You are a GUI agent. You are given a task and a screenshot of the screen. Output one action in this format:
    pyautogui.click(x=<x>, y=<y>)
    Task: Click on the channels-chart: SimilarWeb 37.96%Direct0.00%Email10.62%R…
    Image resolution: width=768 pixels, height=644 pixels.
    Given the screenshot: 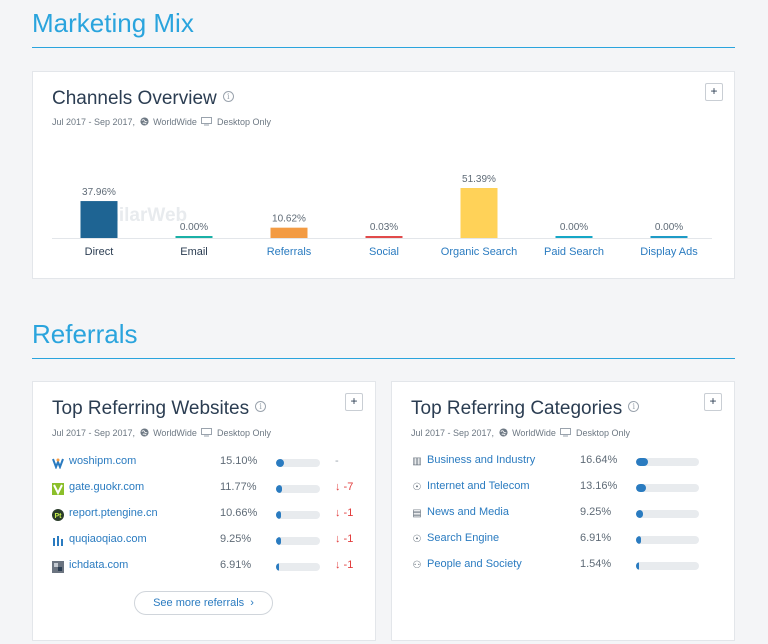 What is the action you would take?
    pyautogui.click(x=382, y=216)
    